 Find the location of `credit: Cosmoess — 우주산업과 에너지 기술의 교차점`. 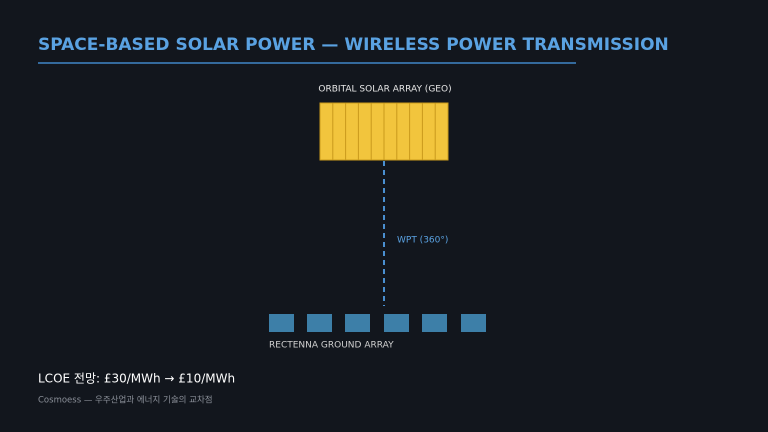

credit: Cosmoess — 우주산업과 에너지 기술의 교차점 is located at coordinates (125, 400).